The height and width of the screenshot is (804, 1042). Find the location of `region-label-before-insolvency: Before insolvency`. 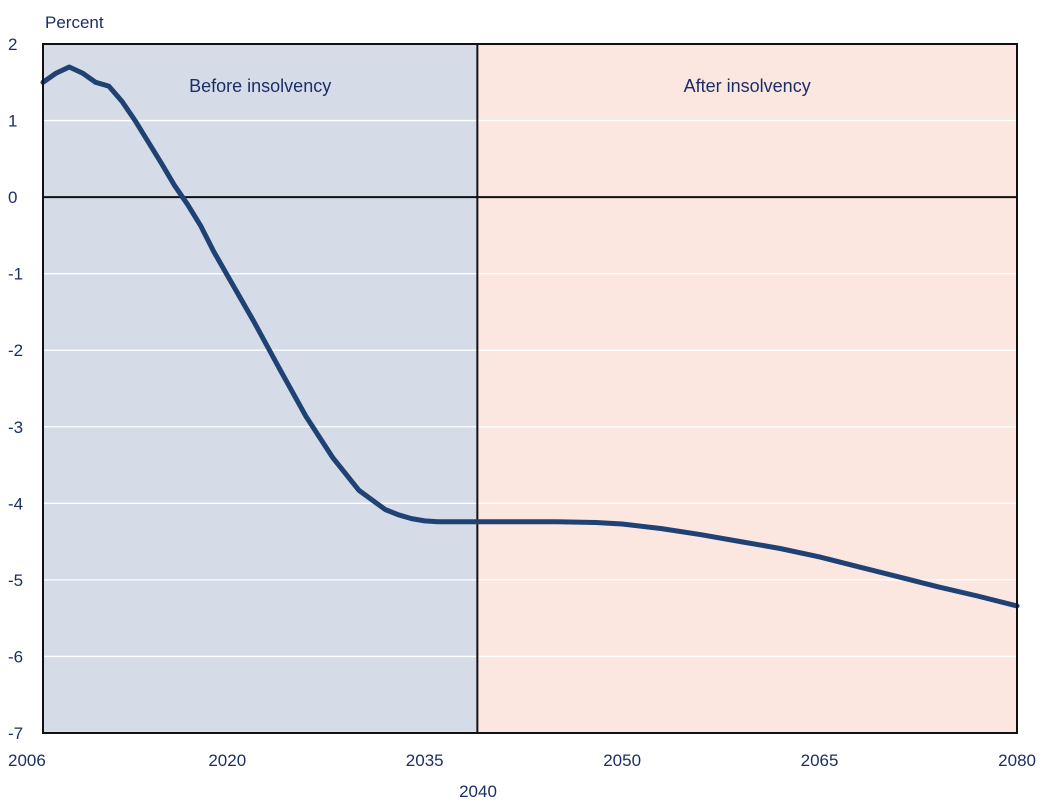

region-label-before-insolvency: Before insolvency is located at coordinates (260, 86).